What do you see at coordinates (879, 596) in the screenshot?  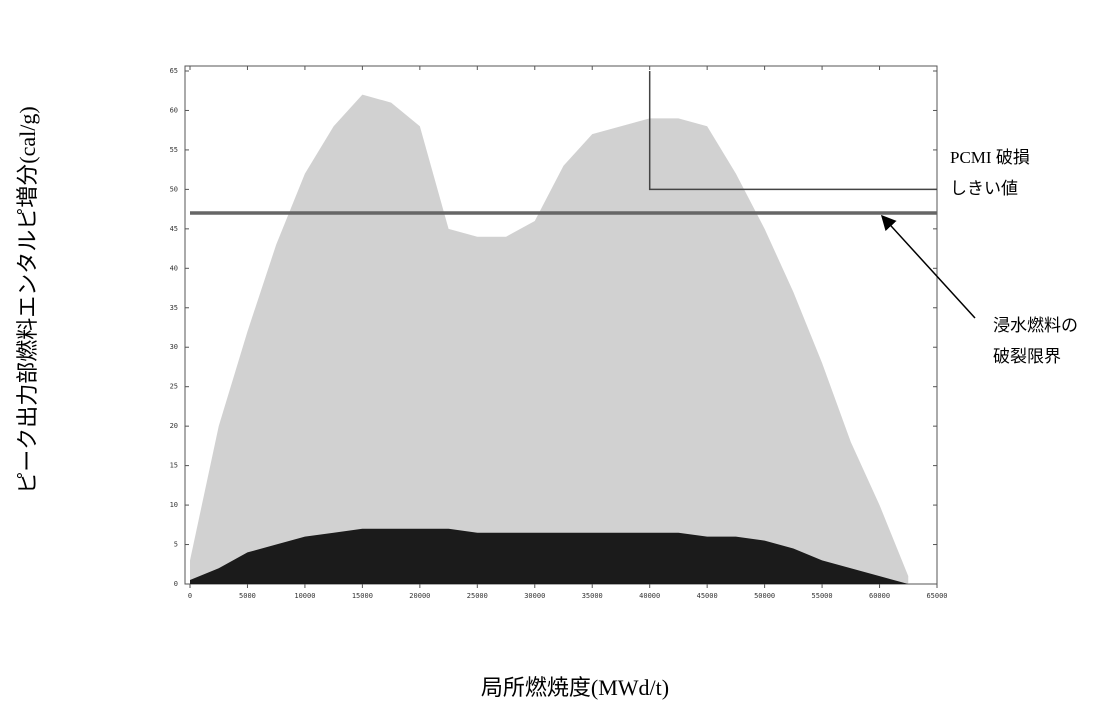 I see `x-tick-label: 60000` at bounding box center [879, 596].